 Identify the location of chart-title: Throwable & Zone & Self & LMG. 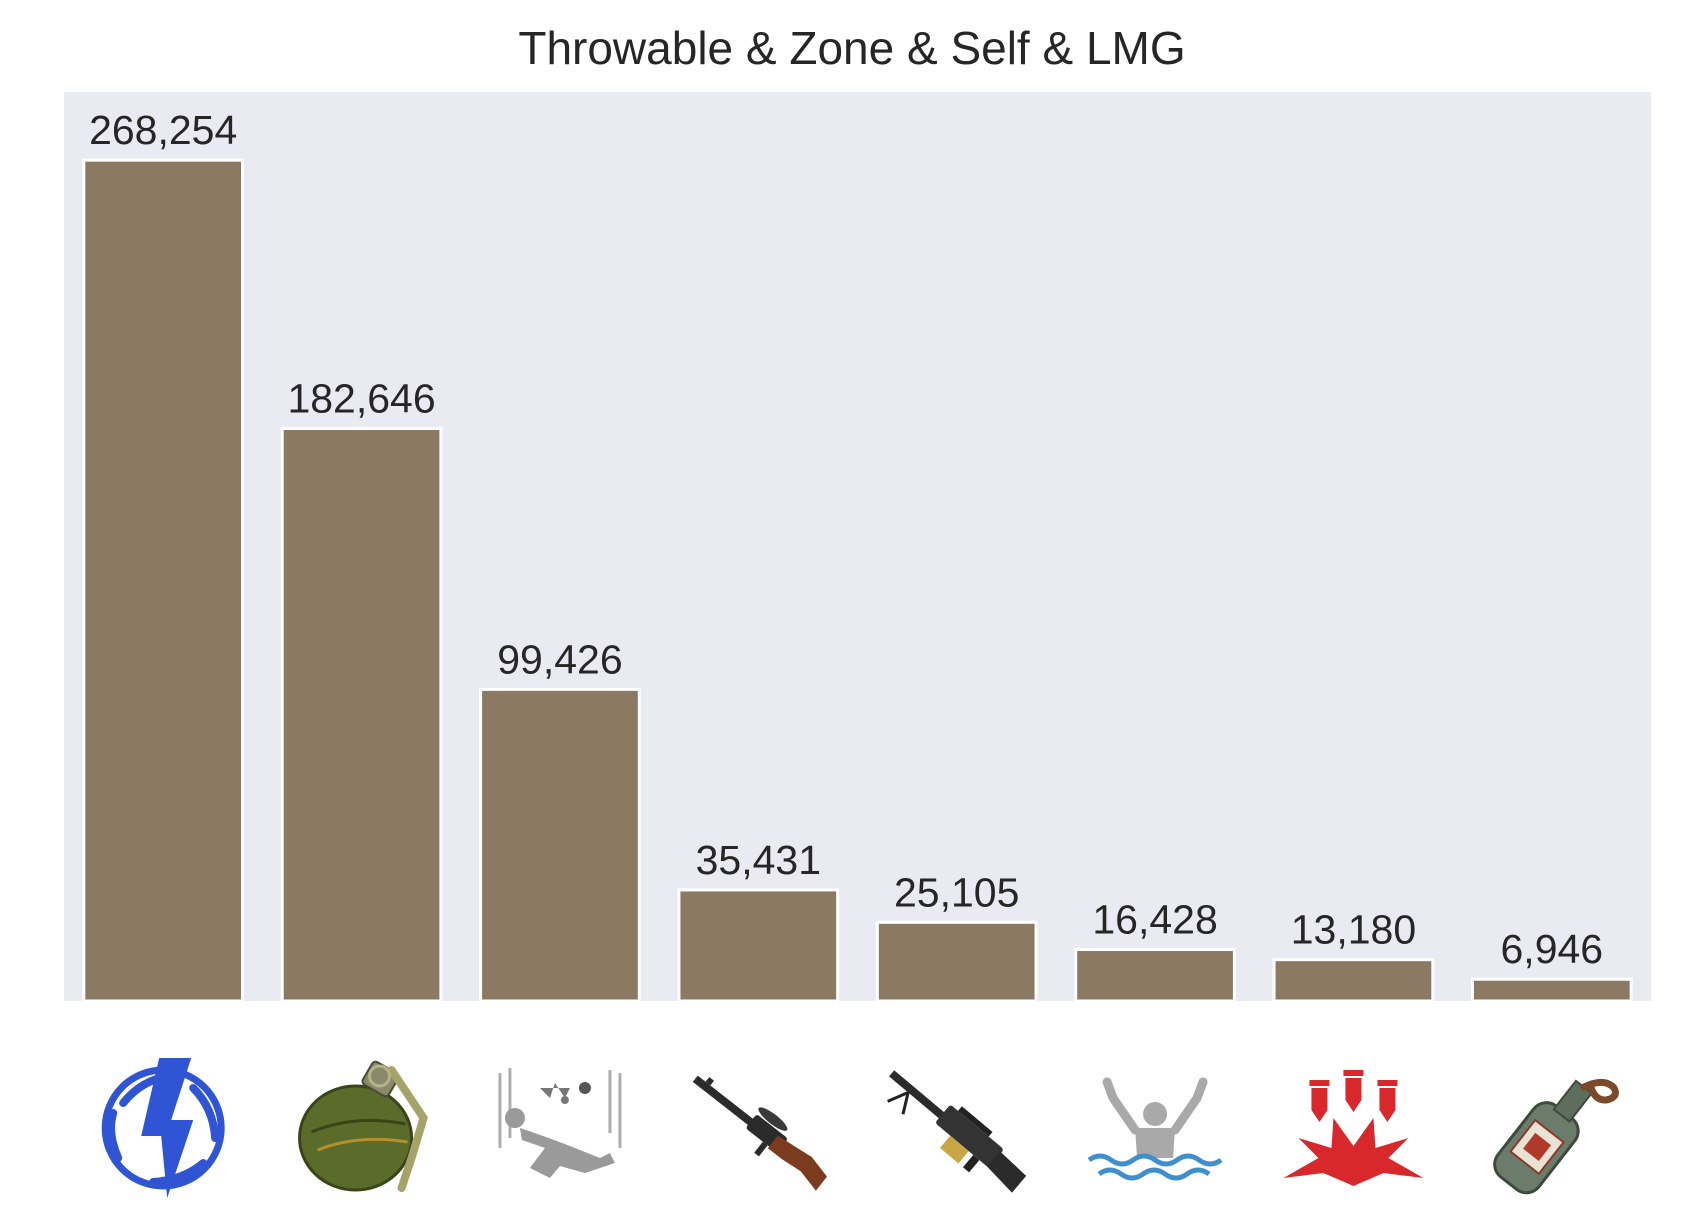
(851, 48).